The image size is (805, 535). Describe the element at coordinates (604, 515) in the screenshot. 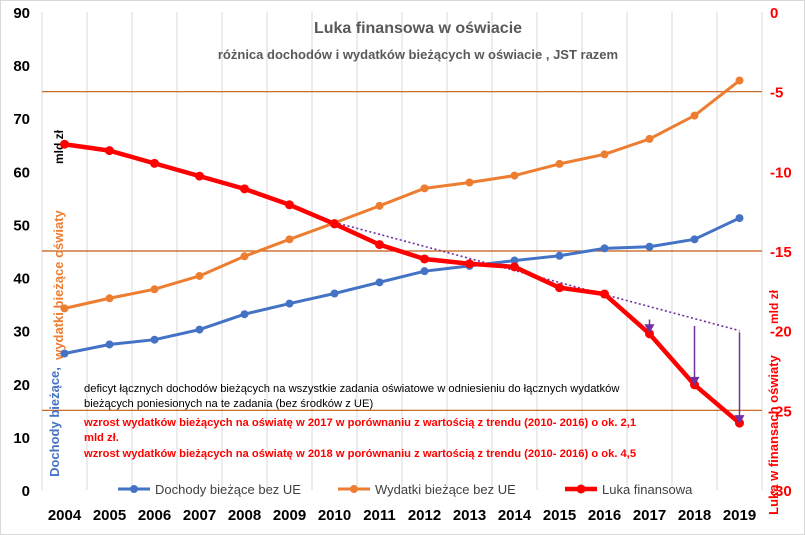

I see `x-tick-label: 2016` at that location.